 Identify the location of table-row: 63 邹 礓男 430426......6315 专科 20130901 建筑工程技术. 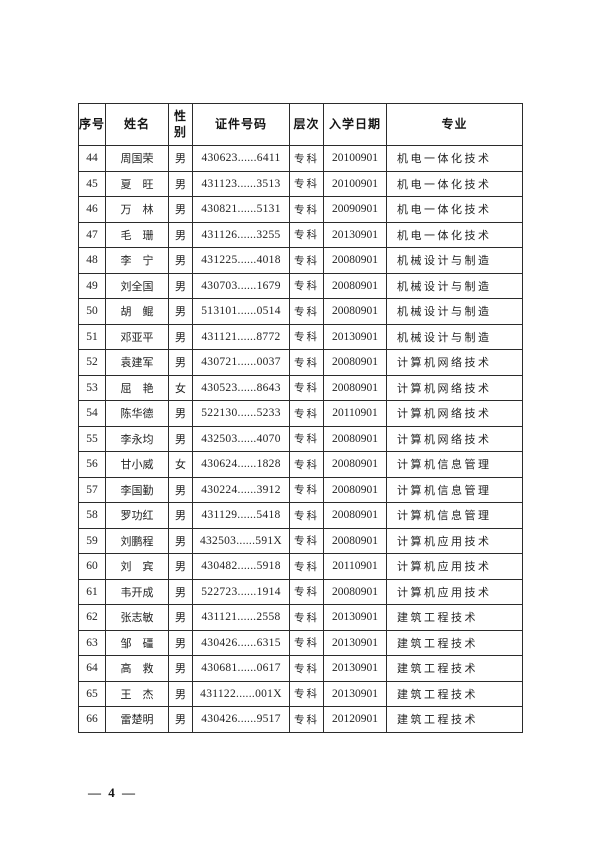
(300, 642).